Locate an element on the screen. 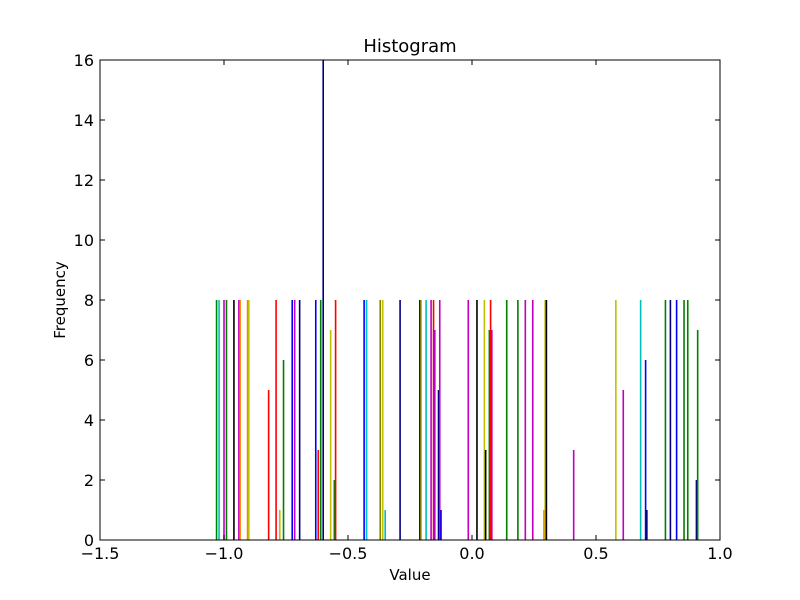 The height and width of the screenshot is (600, 800). y-tick-label: 12 is located at coordinates (84, 180).